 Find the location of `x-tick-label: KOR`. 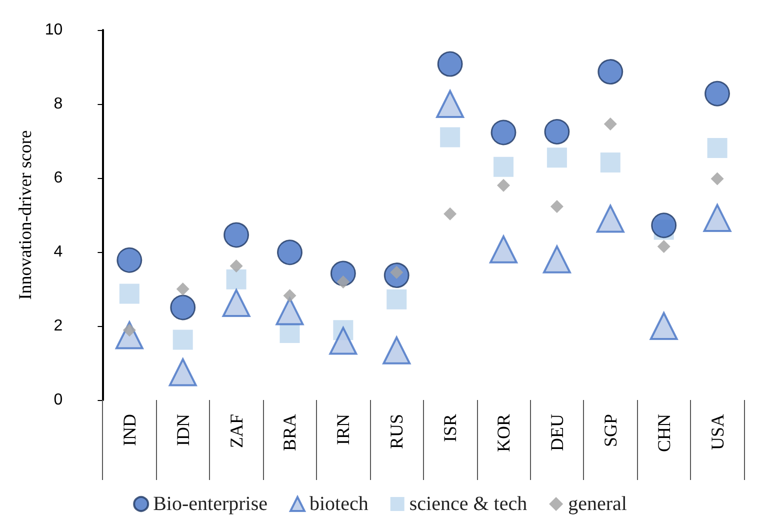

x-tick-label: KOR is located at coordinates (504, 433).